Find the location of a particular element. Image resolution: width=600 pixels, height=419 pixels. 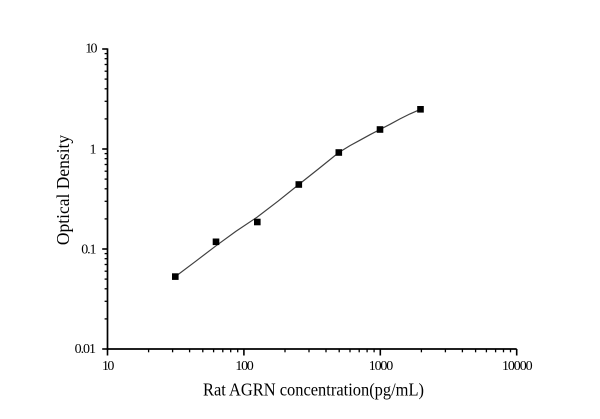

svg-text: 0.01 is located at coordinates (85, 349).